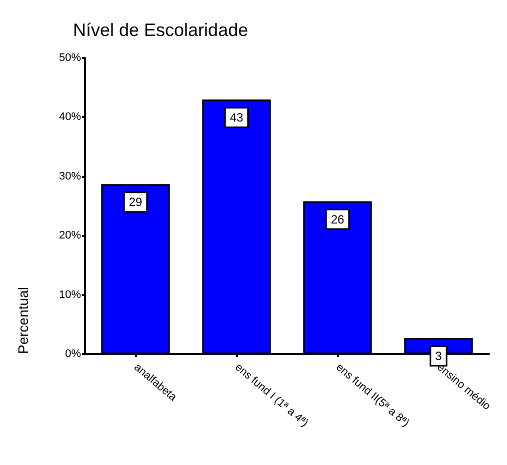 This screenshot has width=507, height=465. I want to click on y-tick-label: 20%, so click(70, 236).